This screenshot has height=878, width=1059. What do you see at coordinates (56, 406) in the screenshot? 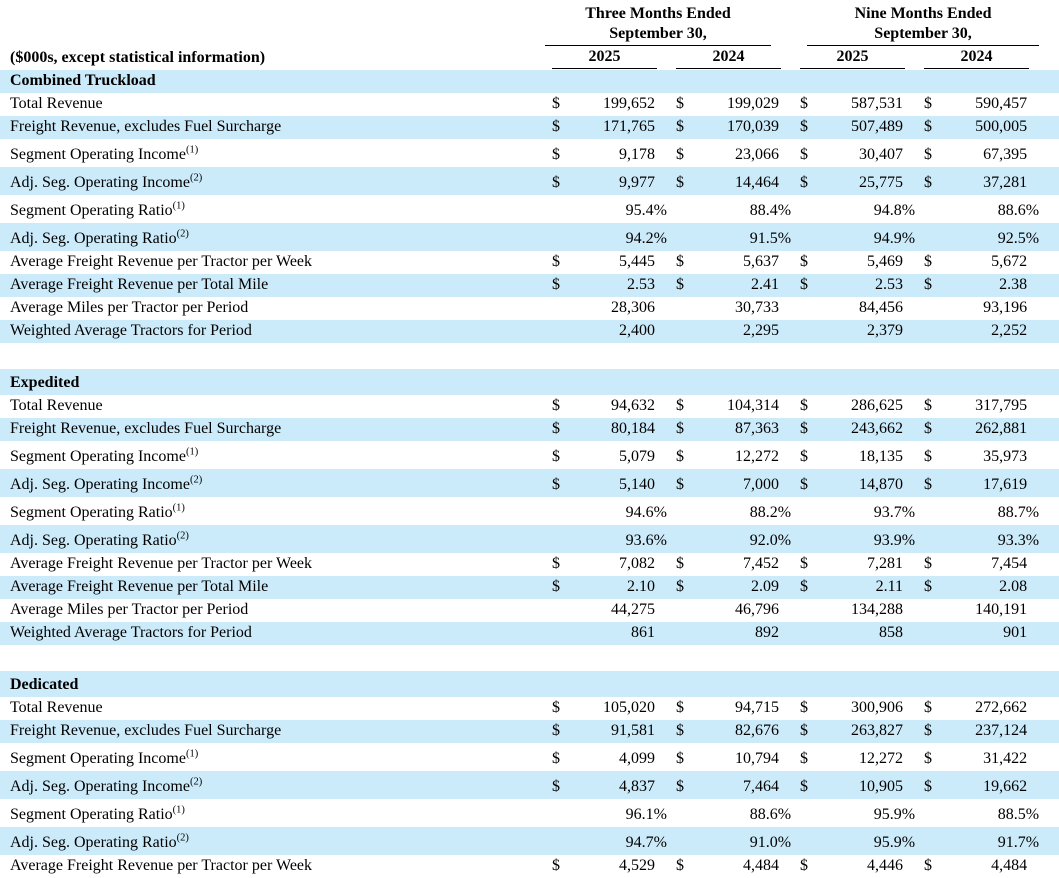
I see `row-label: Total Revenue` at bounding box center [56, 406].